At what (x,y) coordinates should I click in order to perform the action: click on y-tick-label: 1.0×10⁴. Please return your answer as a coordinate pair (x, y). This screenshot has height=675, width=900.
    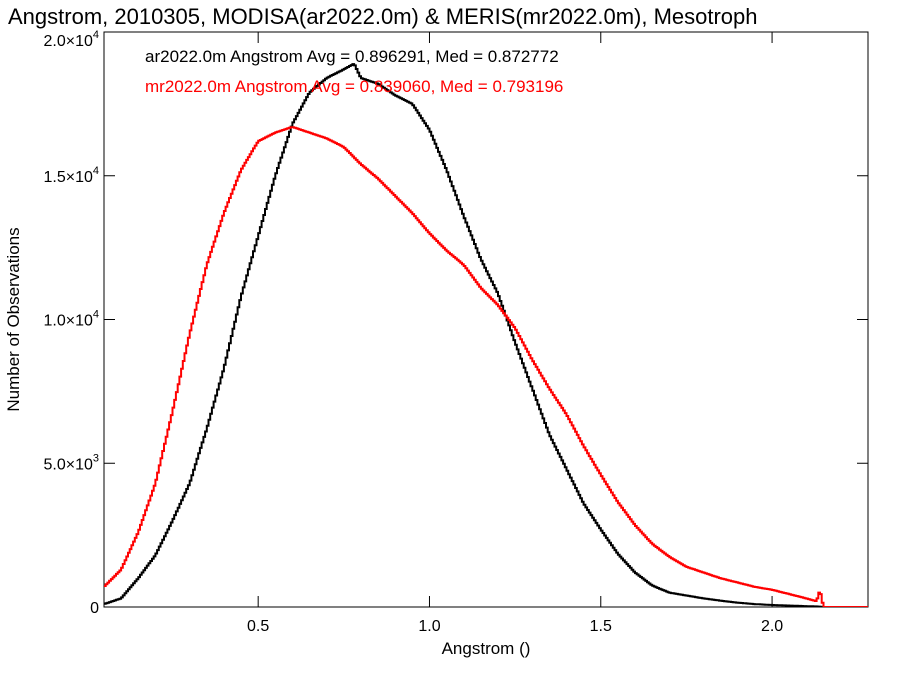
    Looking at the image, I should click on (71, 319).